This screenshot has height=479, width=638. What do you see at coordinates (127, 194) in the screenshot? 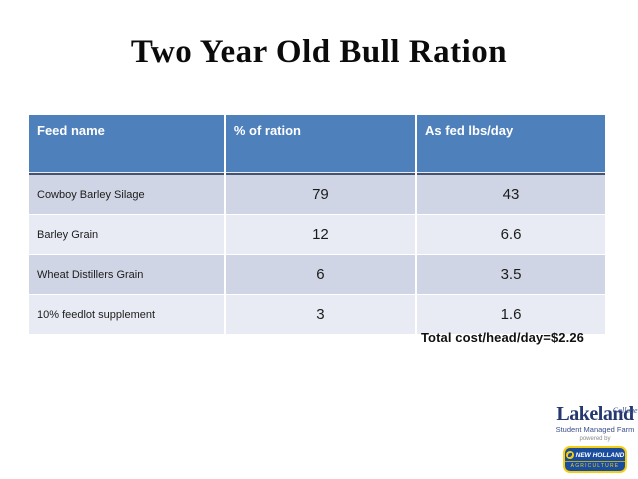
I see `feed-name-cell: Cowboy Barley Silage` at bounding box center [127, 194].